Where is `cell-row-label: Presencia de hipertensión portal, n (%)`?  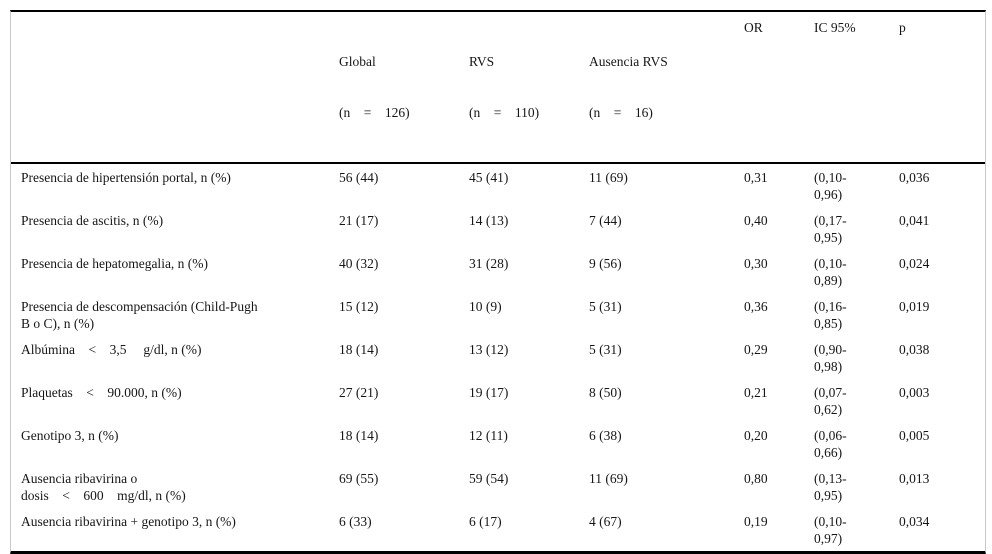 cell-row-label: Presencia de hipertensión portal, n (%) is located at coordinates (126, 177).